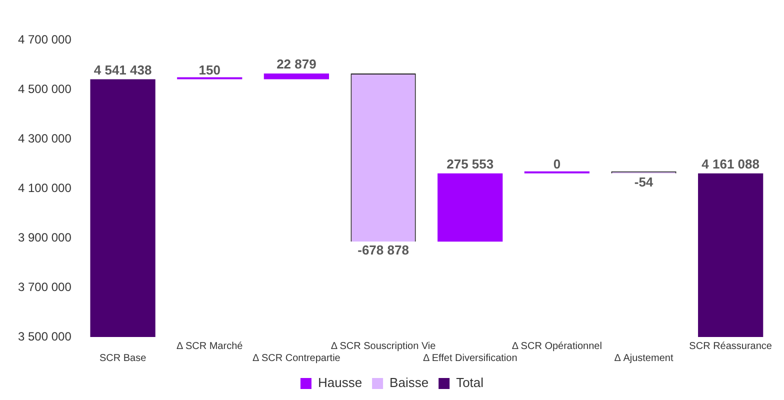 The width and height of the screenshot is (784, 400). What do you see at coordinates (45, 336) in the screenshot?
I see `y-tick-label: 3 500 000` at bounding box center [45, 336].